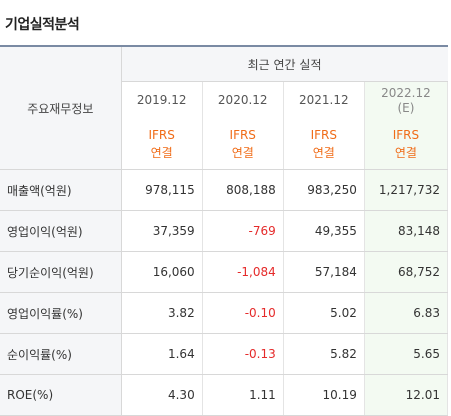 The height and width of the screenshot is (416, 451). Describe the element at coordinates (61, 190) in the screenshot. I see `row-label-revenue: 매출액(억원)` at that location.